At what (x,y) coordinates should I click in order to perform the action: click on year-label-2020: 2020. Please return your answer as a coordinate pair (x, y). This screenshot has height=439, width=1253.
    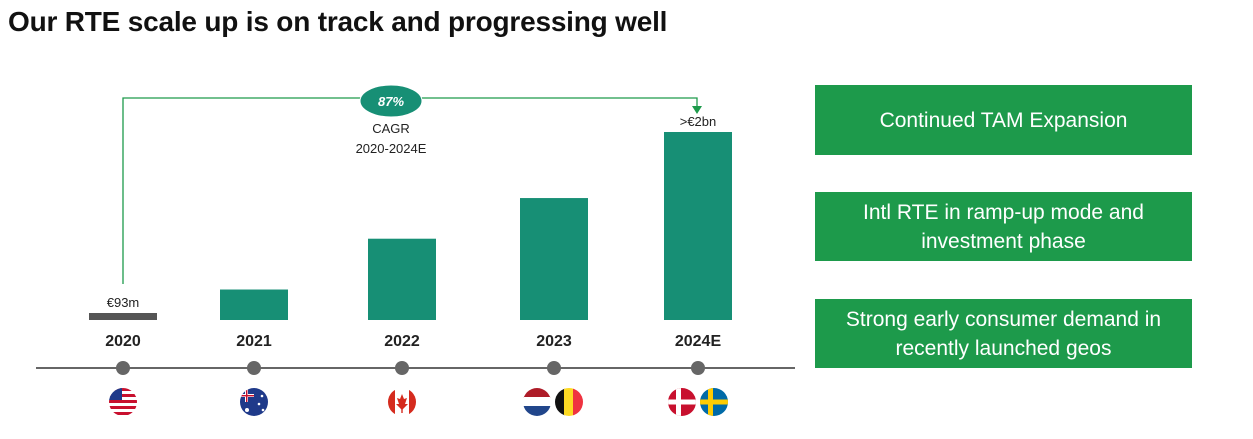
    Looking at the image, I should click on (123, 341).